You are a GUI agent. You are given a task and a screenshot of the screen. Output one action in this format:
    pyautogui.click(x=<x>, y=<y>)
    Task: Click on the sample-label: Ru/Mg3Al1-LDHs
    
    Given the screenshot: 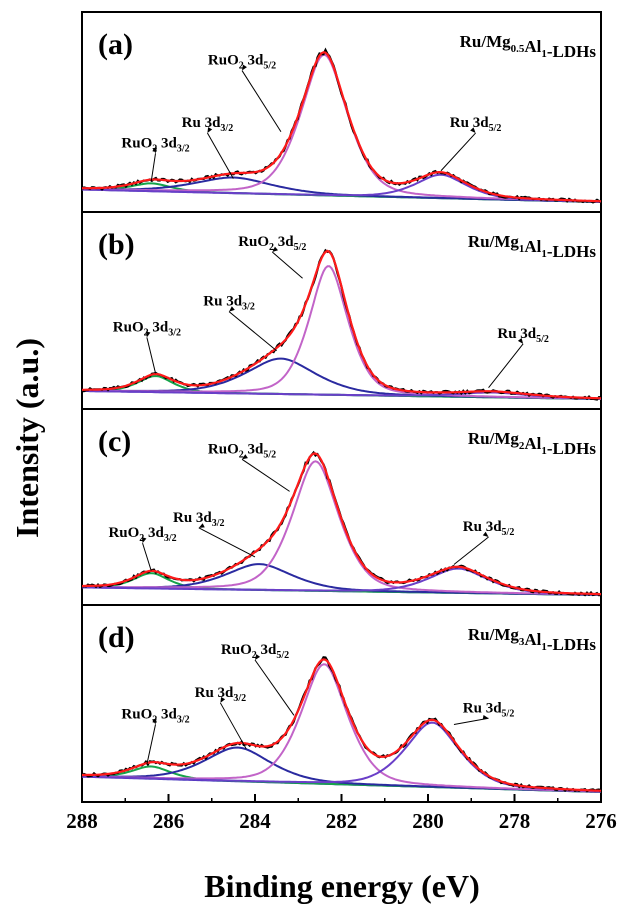 What is the action you would take?
    pyautogui.click(x=532, y=639)
    